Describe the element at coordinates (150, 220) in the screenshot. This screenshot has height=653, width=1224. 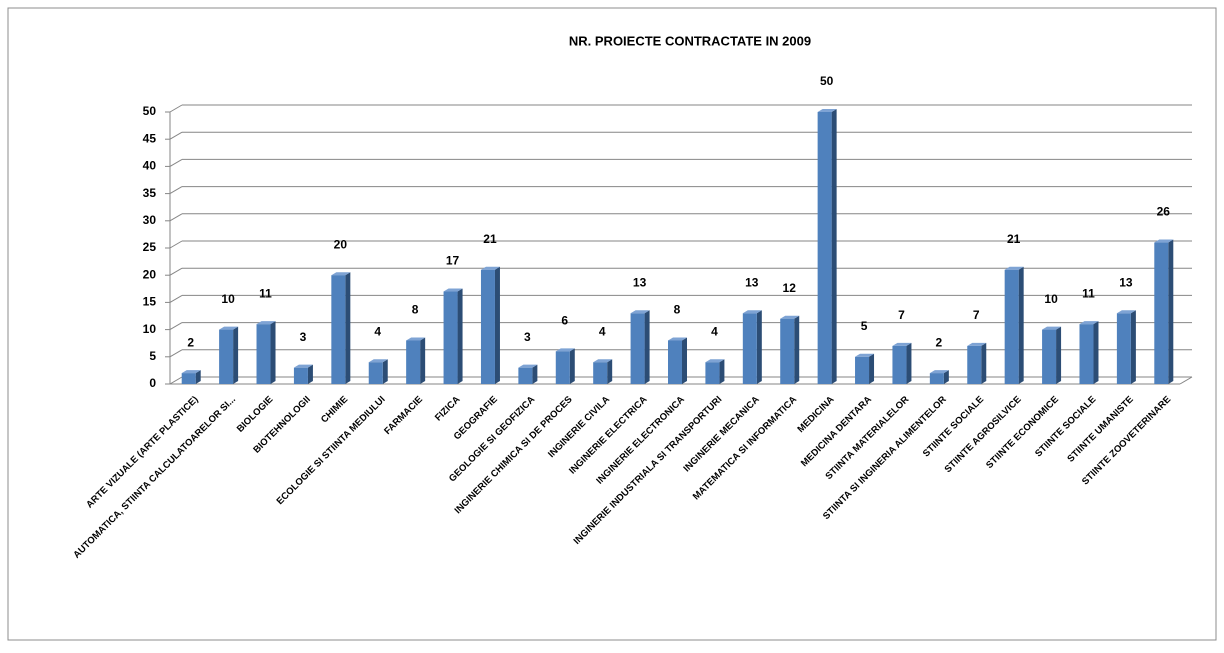
I see `y-tick-label: 30` at that location.